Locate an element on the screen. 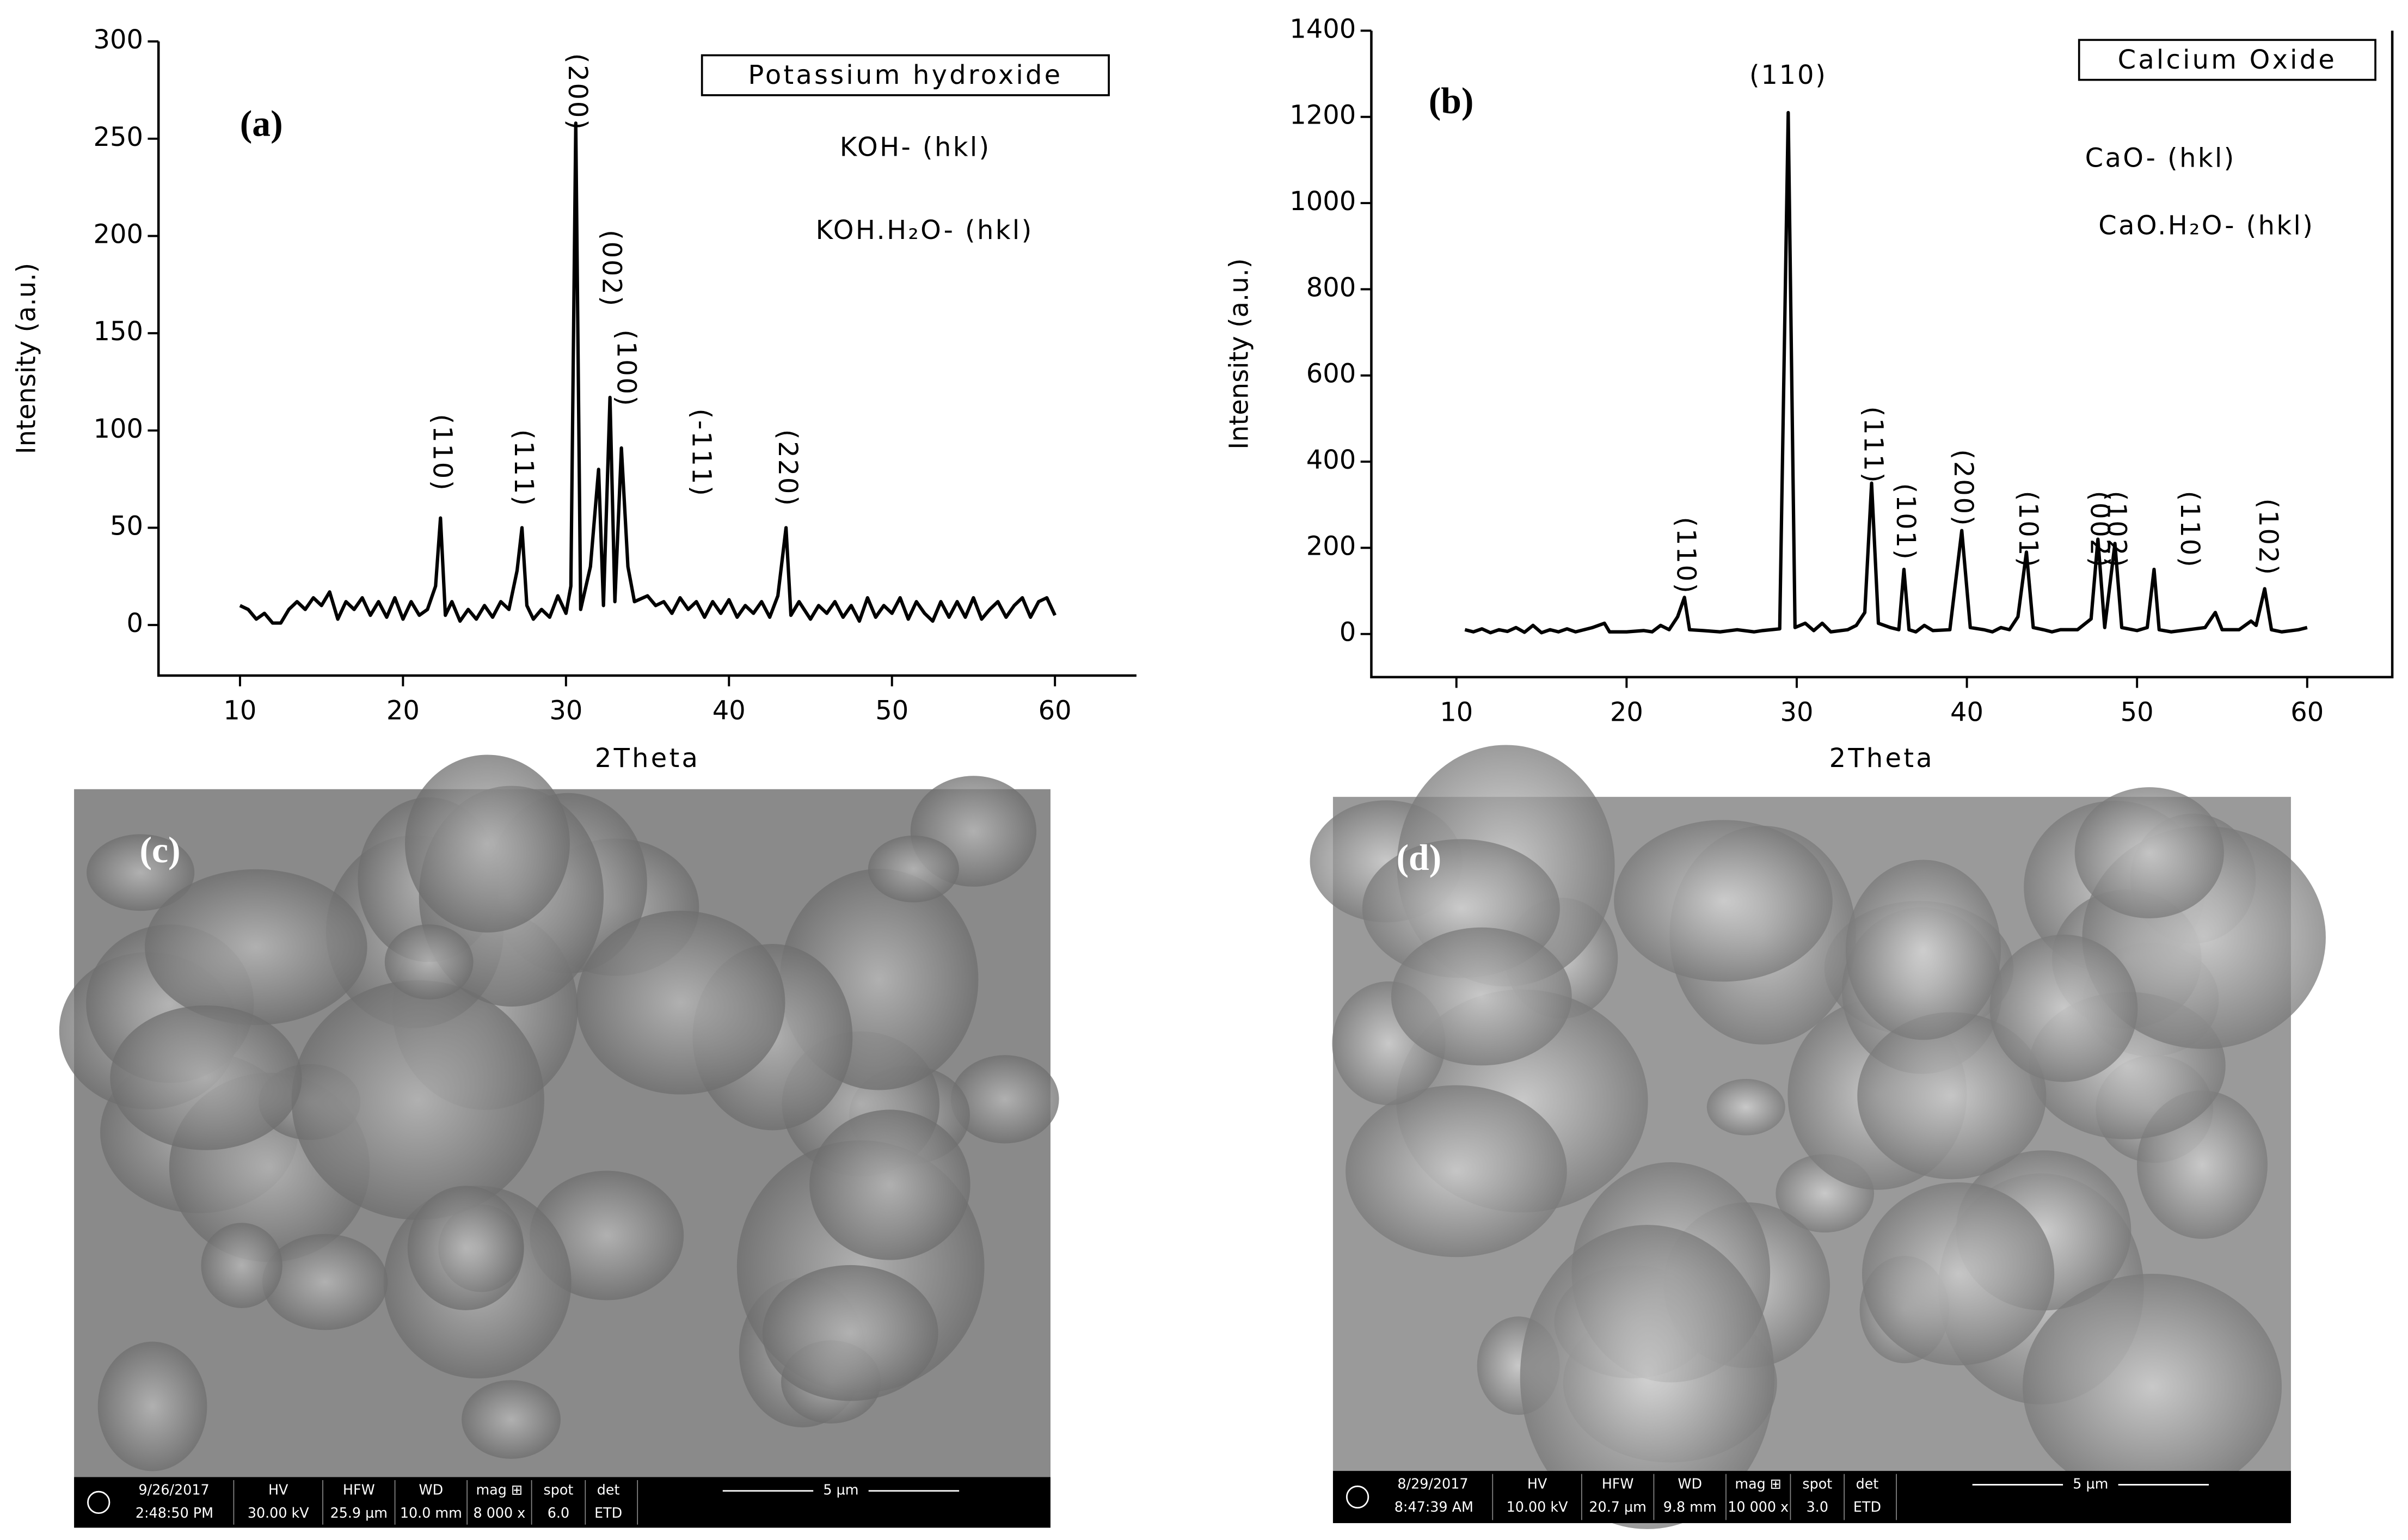  peak-label: (200) is located at coordinates (1963, 488).